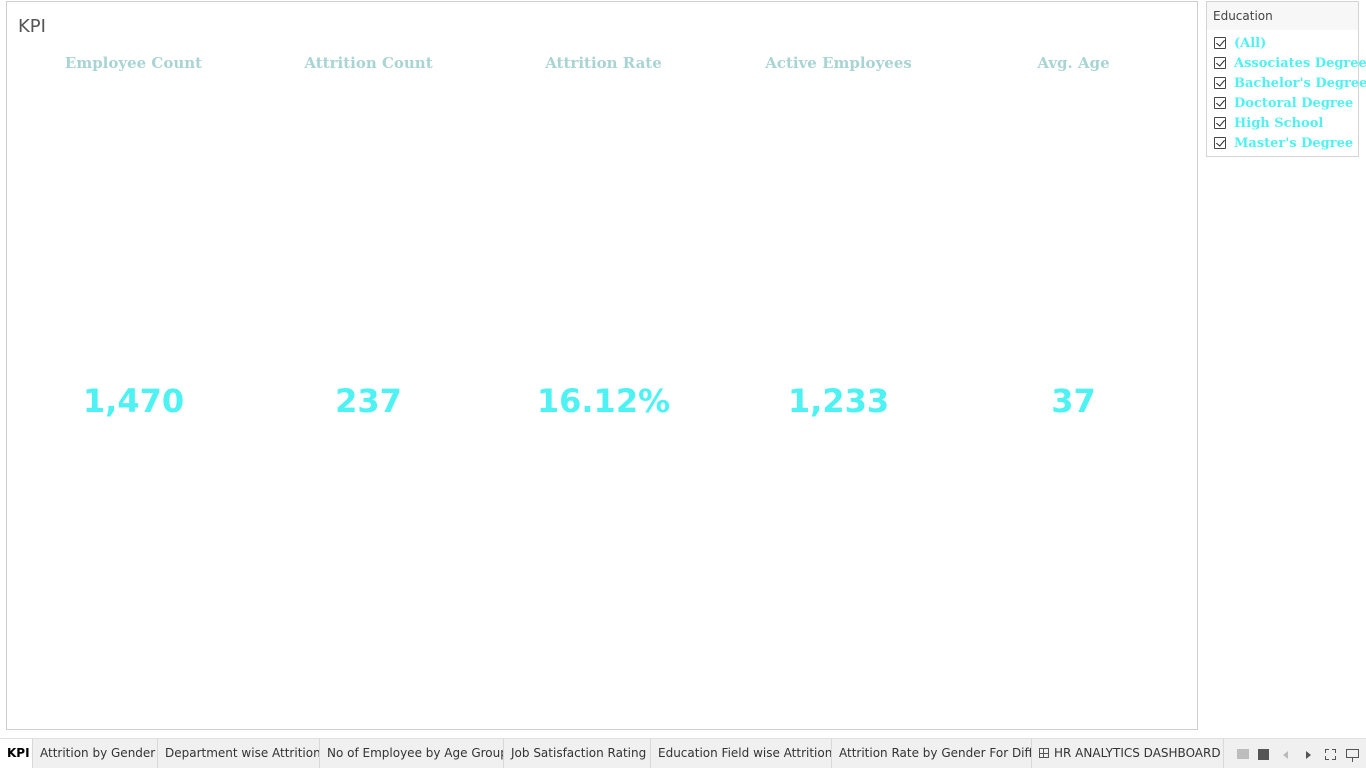 The height and width of the screenshot is (768, 1366). What do you see at coordinates (16, 753) in the screenshot?
I see `tab-kpi: KPI` at bounding box center [16, 753].